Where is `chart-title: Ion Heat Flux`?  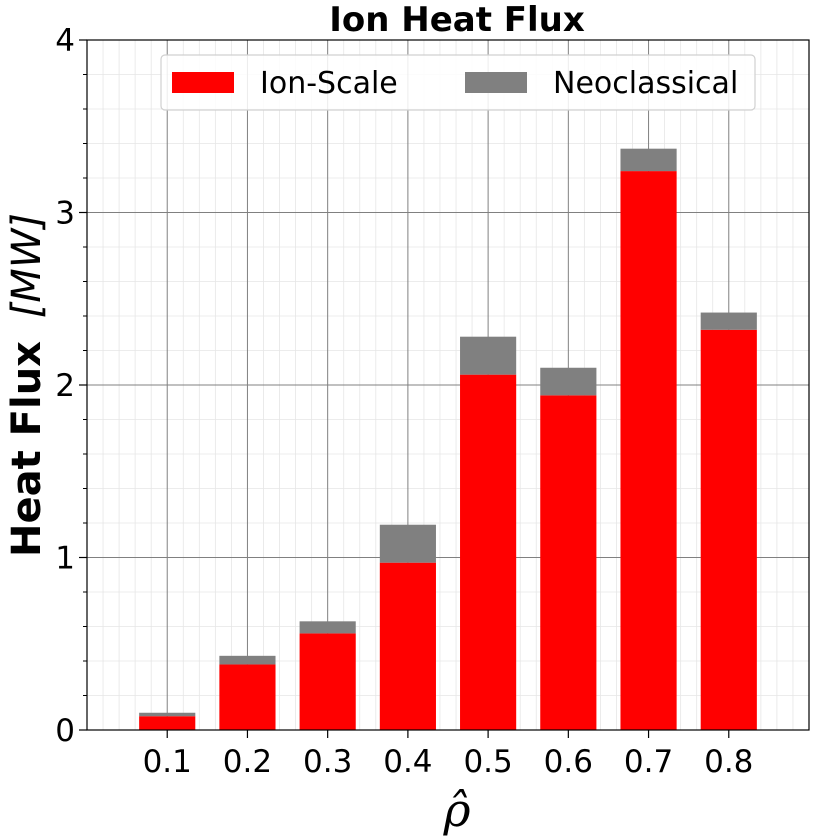 chart-title: Ion Heat Flux is located at coordinates (457, 20).